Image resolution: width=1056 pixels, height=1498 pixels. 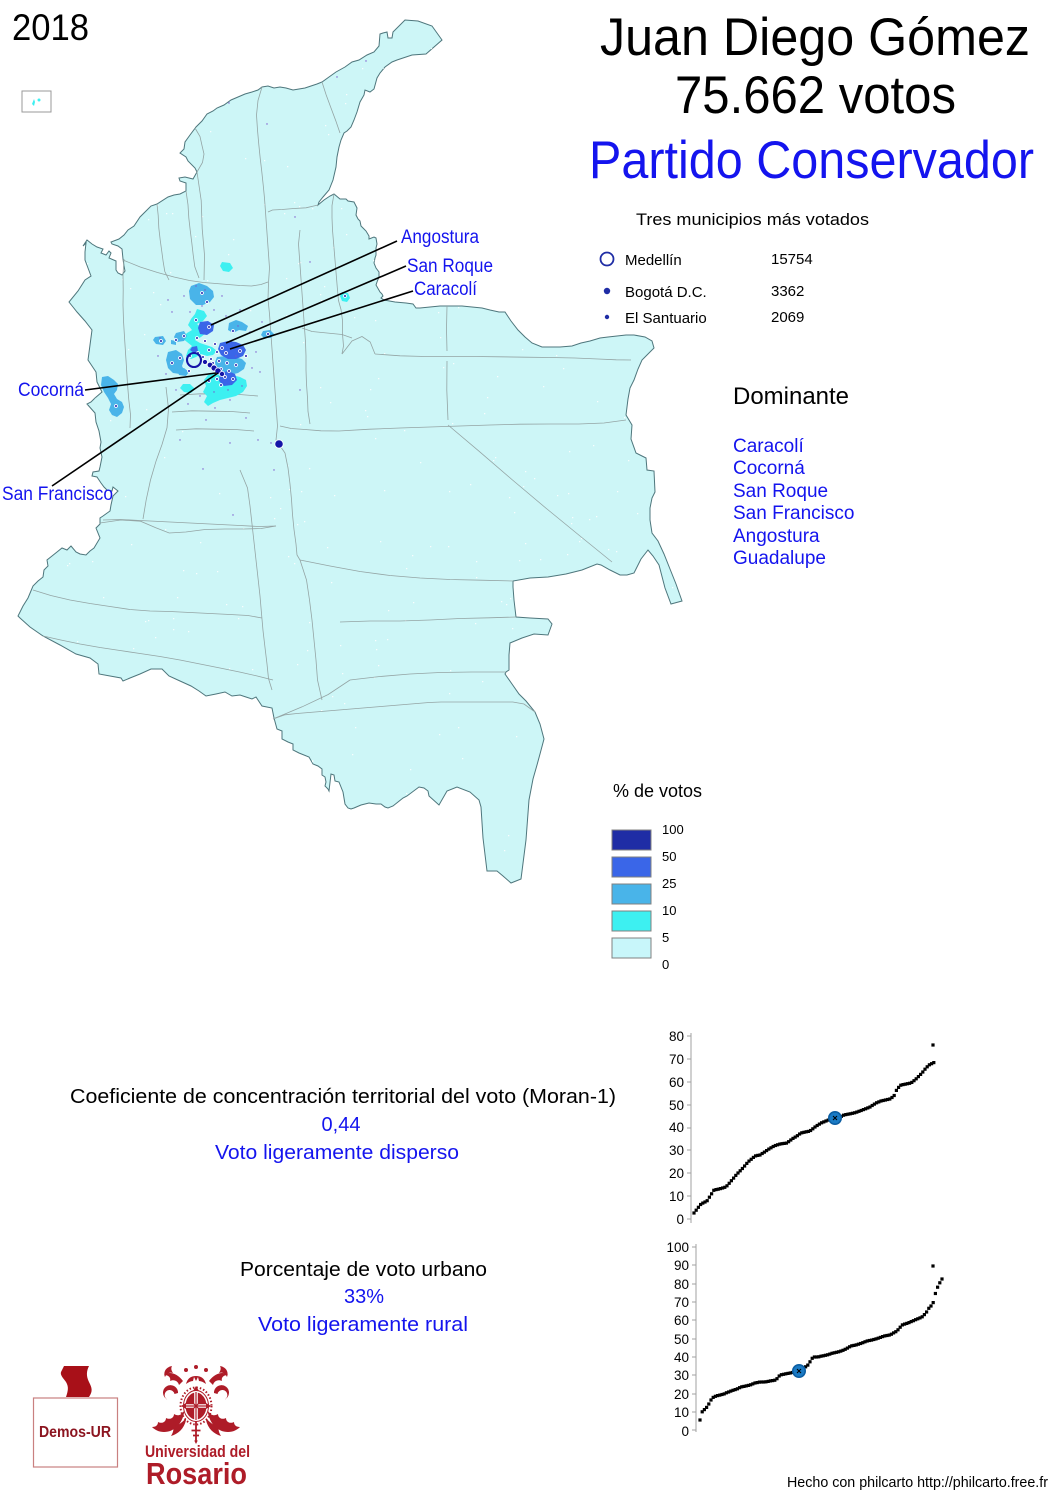 What do you see at coordinates (363, 1325) in the screenshot?
I see `svg-text: Voto ligeramente rural` at bounding box center [363, 1325].